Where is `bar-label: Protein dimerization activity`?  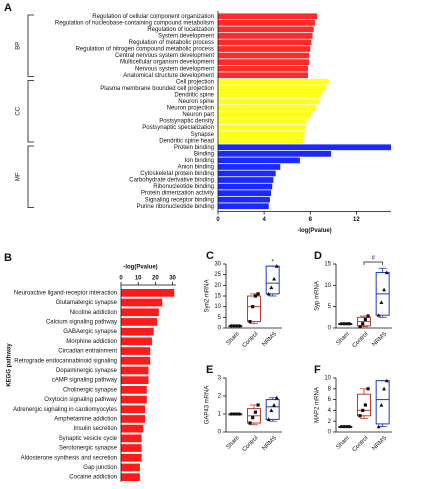 bar-label: Protein dimerization activity is located at coordinates (177, 194).